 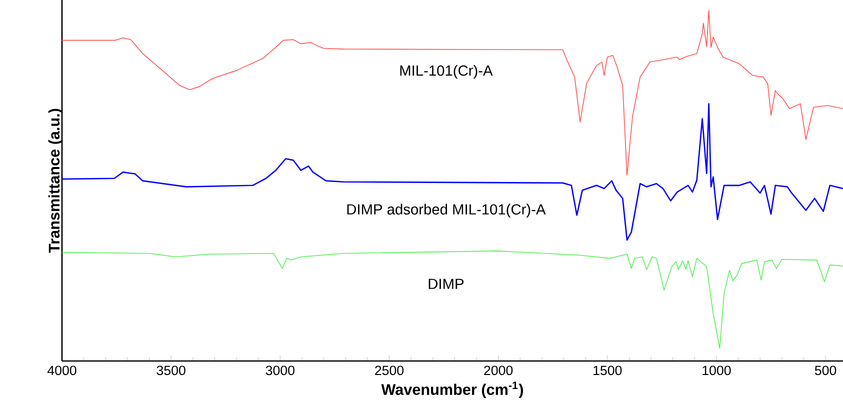 What do you see at coordinates (55, 180) in the screenshot?
I see `y-axis-title: Transmittance (a.u.)` at bounding box center [55, 180].